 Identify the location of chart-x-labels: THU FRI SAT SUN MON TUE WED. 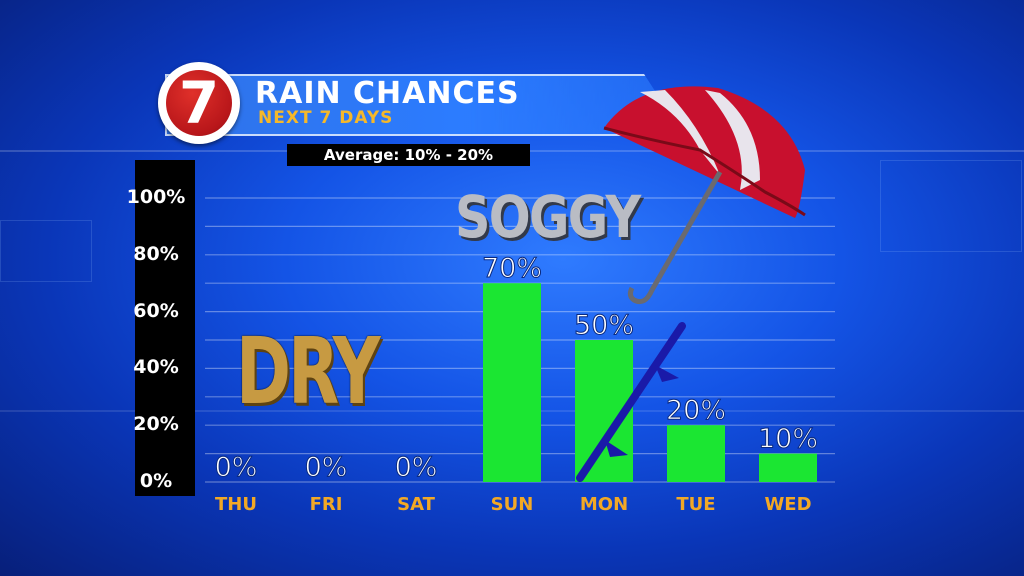
(513, 504).